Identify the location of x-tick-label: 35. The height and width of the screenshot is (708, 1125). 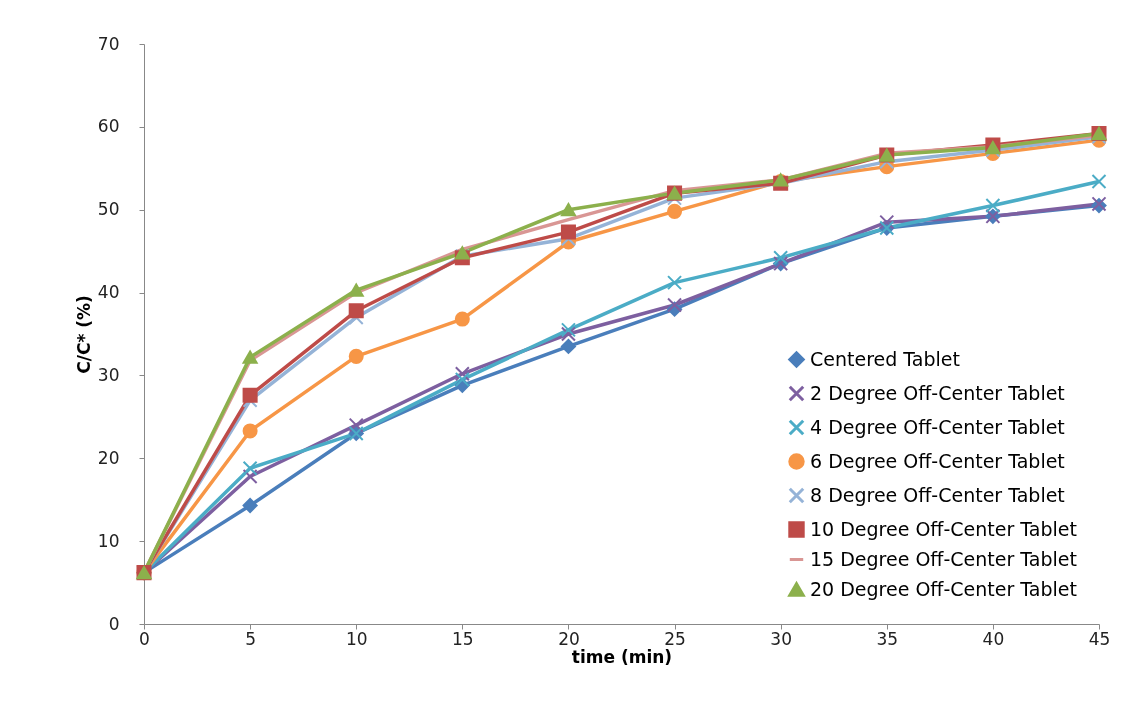
(887, 638).